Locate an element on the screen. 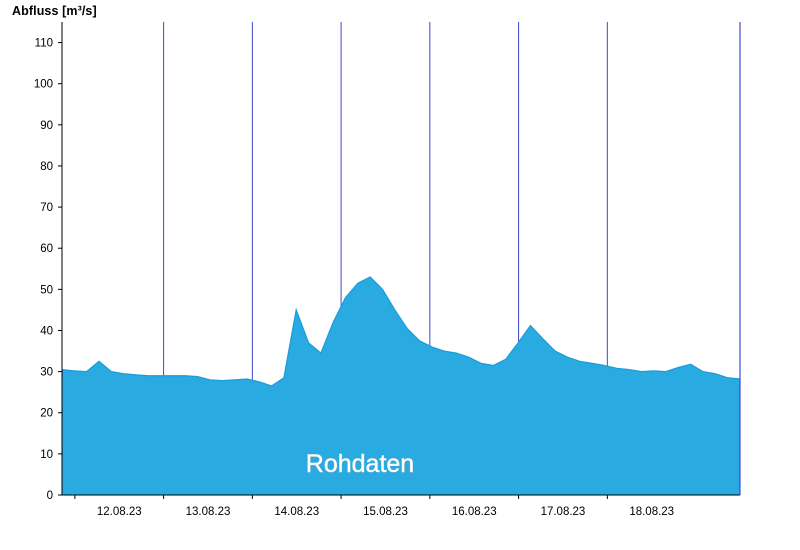  x-tick-label: 16.08.23 is located at coordinates (474, 512).